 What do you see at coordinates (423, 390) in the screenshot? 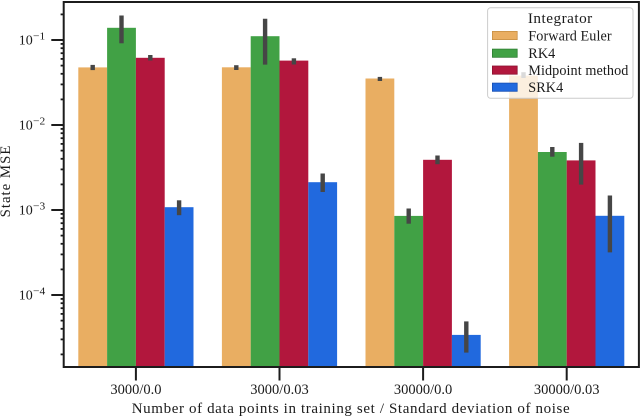
I see `svg-text: 30000/0.0` at bounding box center [423, 390].